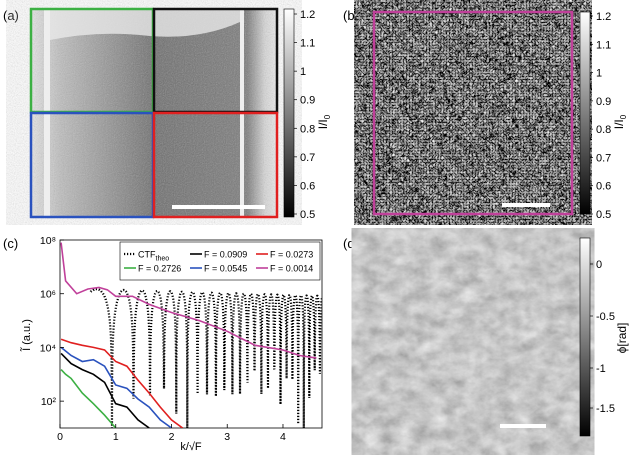 The image size is (640, 455). What do you see at coordinates (215, 165) in the screenshot?
I see `frame-bottom-right` at bounding box center [215, 165].